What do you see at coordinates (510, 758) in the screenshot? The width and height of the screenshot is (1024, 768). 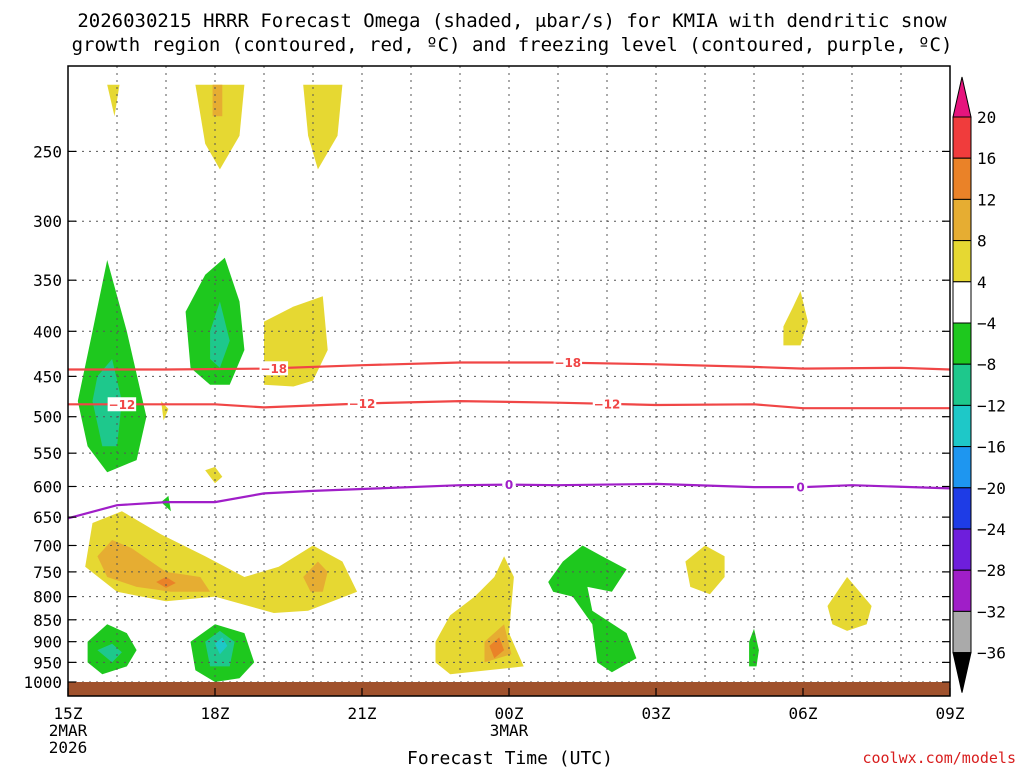 I see `x-axis-label: Forecast Time (UTC)` at bounding box center [510, 758].